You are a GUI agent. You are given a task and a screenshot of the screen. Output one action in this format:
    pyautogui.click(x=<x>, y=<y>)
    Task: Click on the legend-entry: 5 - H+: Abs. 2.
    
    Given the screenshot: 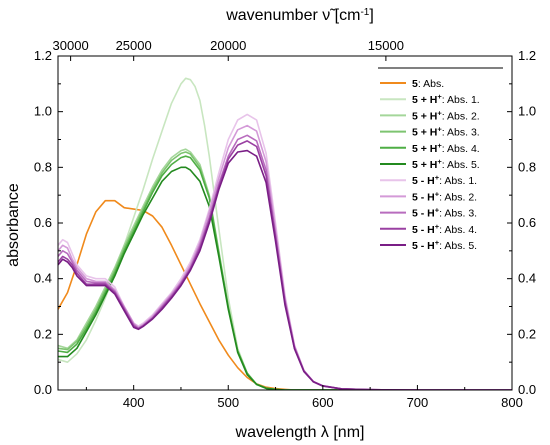 What is the action you would take?
    pyautogui.click(x=444, y=196)
    